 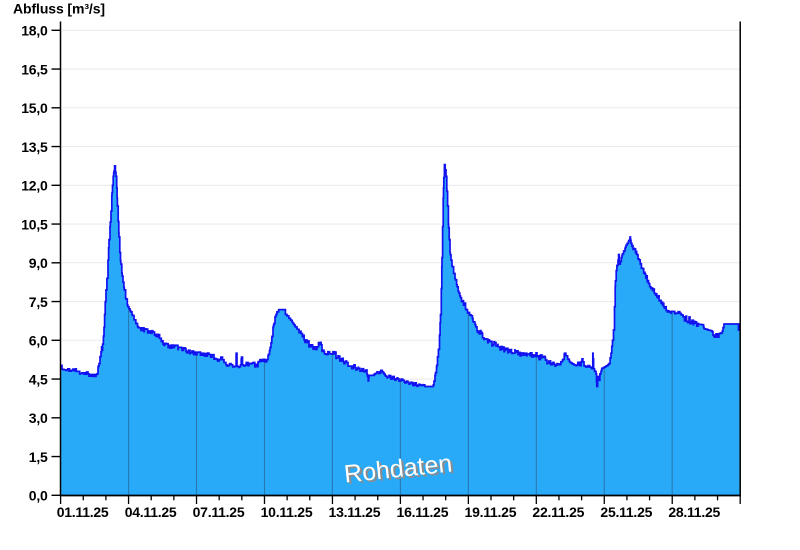 I want to click on svg-text: 01.11.25, so click(x=83, y=512).